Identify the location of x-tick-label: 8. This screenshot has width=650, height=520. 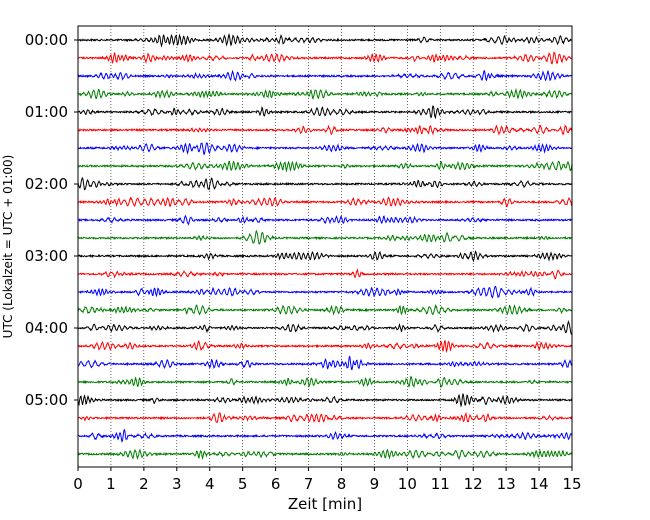
(342, 484).